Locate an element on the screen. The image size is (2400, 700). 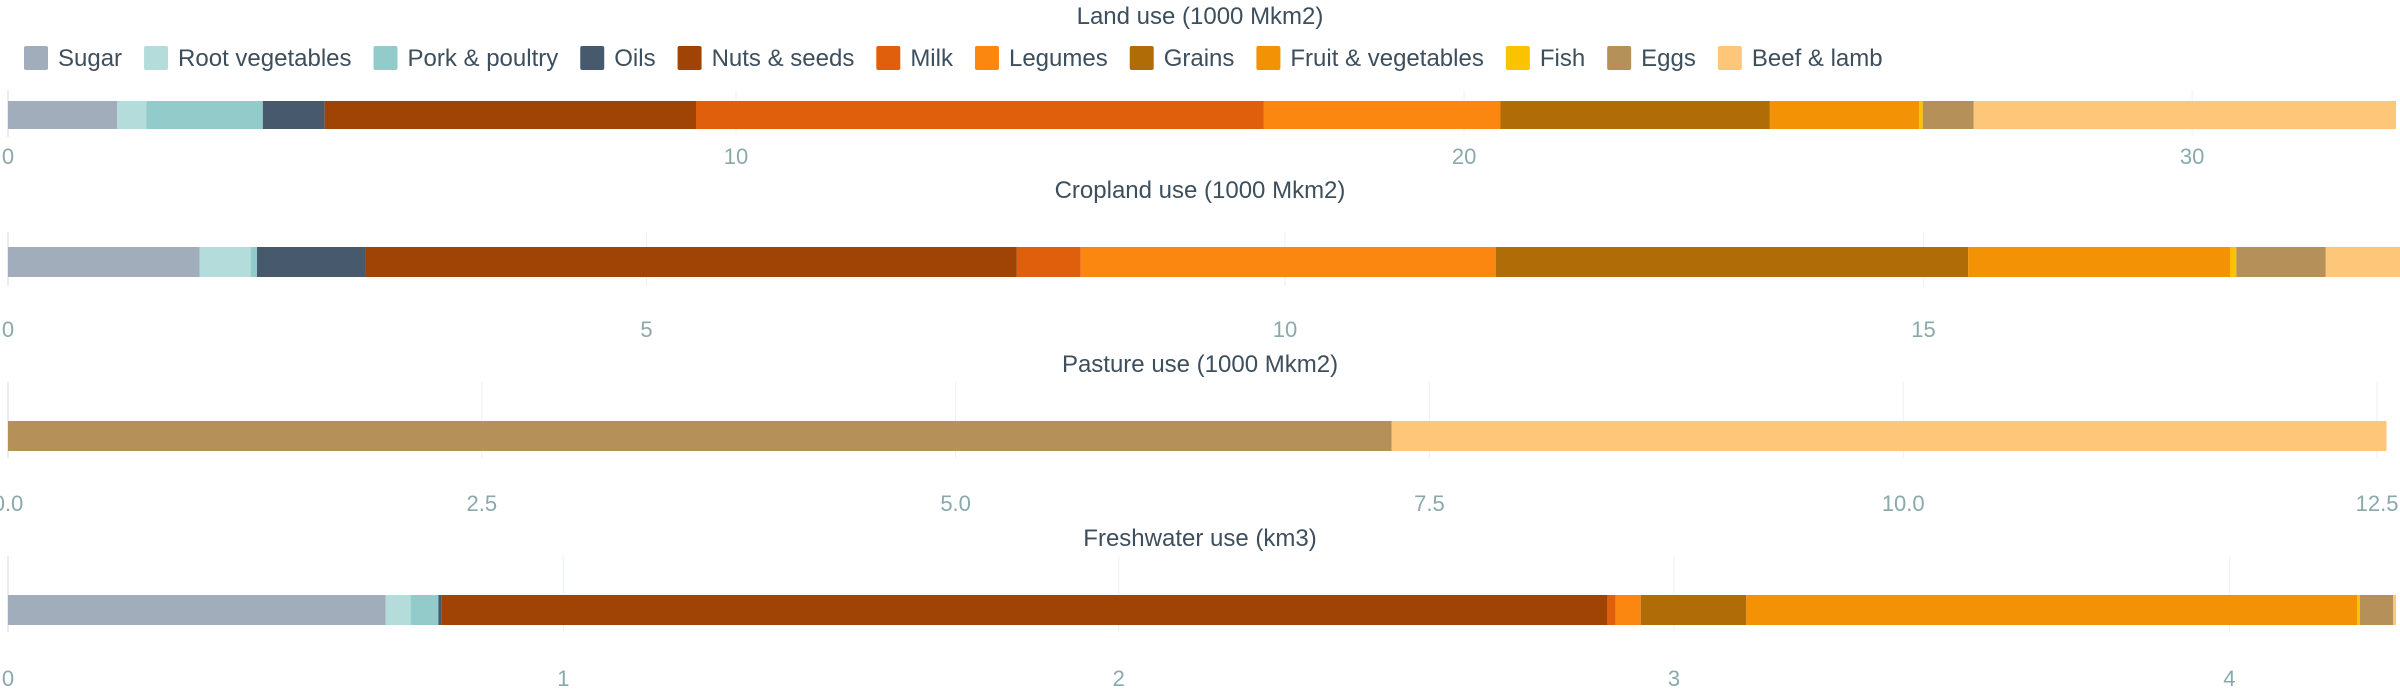
tick-label: 1 is located at coordinates (563, 678).